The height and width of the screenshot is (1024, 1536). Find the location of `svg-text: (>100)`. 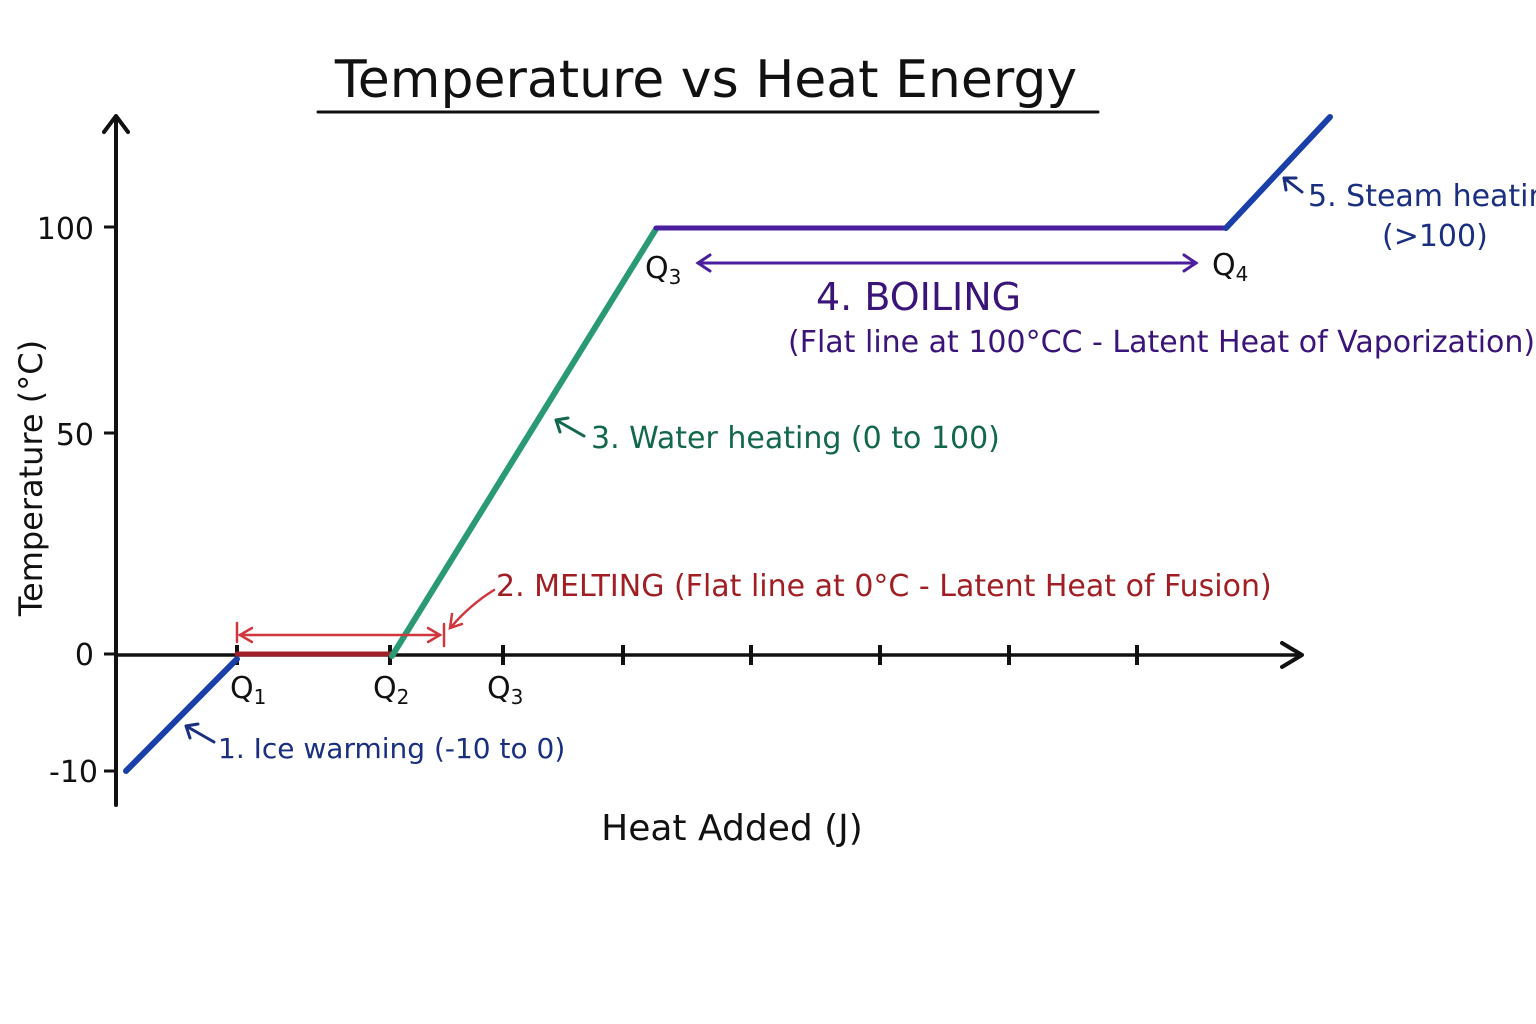

svg-text: (>100) is located at coordinates (1435, 236).